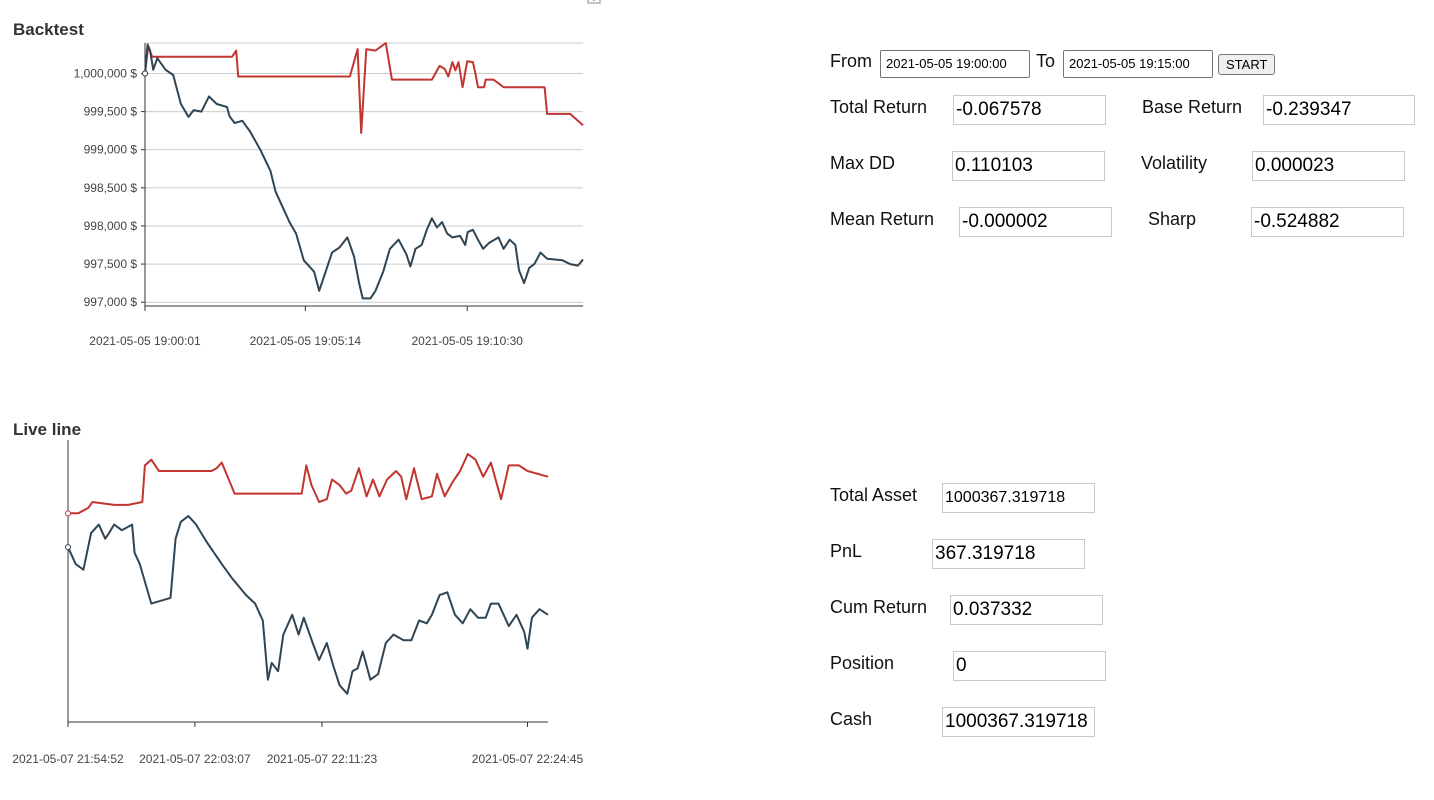  Describe the element at coordinates (846, 551) in the screenshot. I see `pnl-label: PnL` at that location.